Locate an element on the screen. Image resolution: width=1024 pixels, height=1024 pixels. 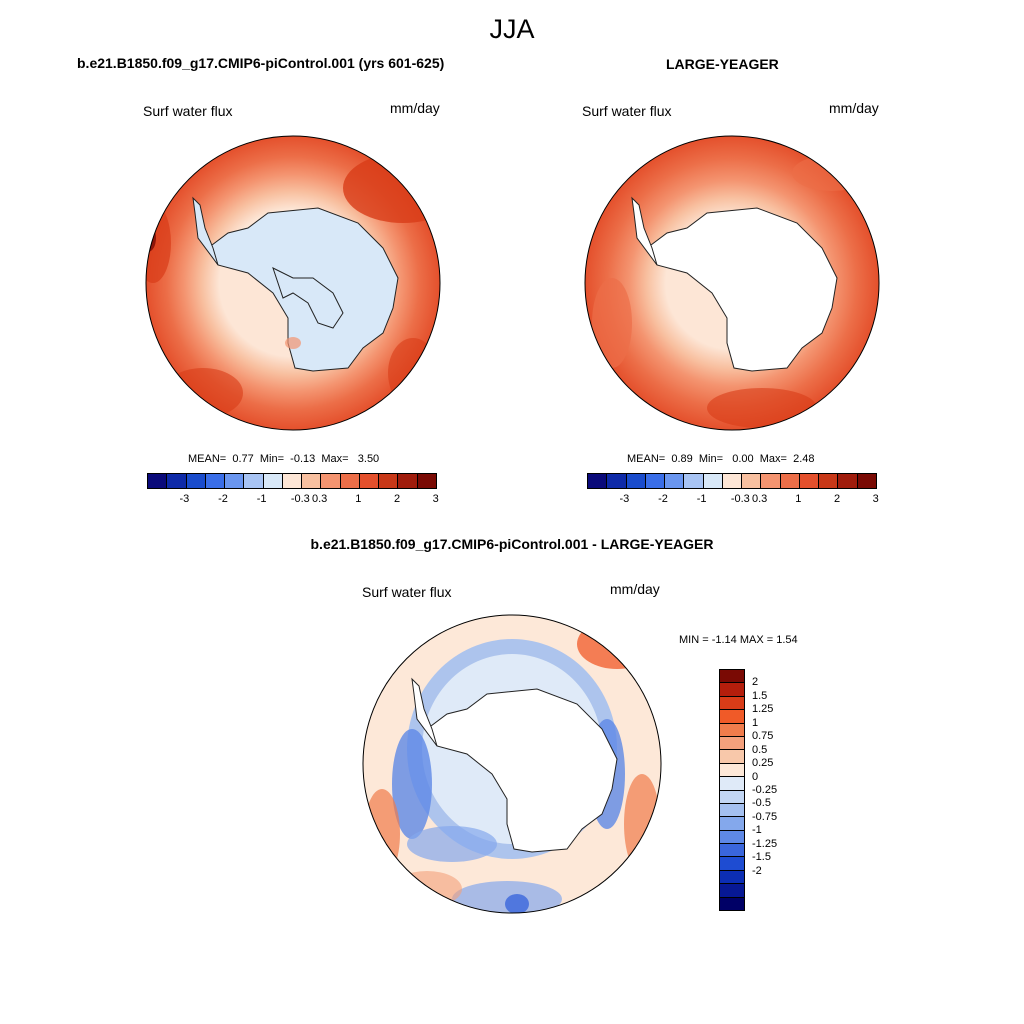
figure-title: JJA is located at coordinates (512, 29).